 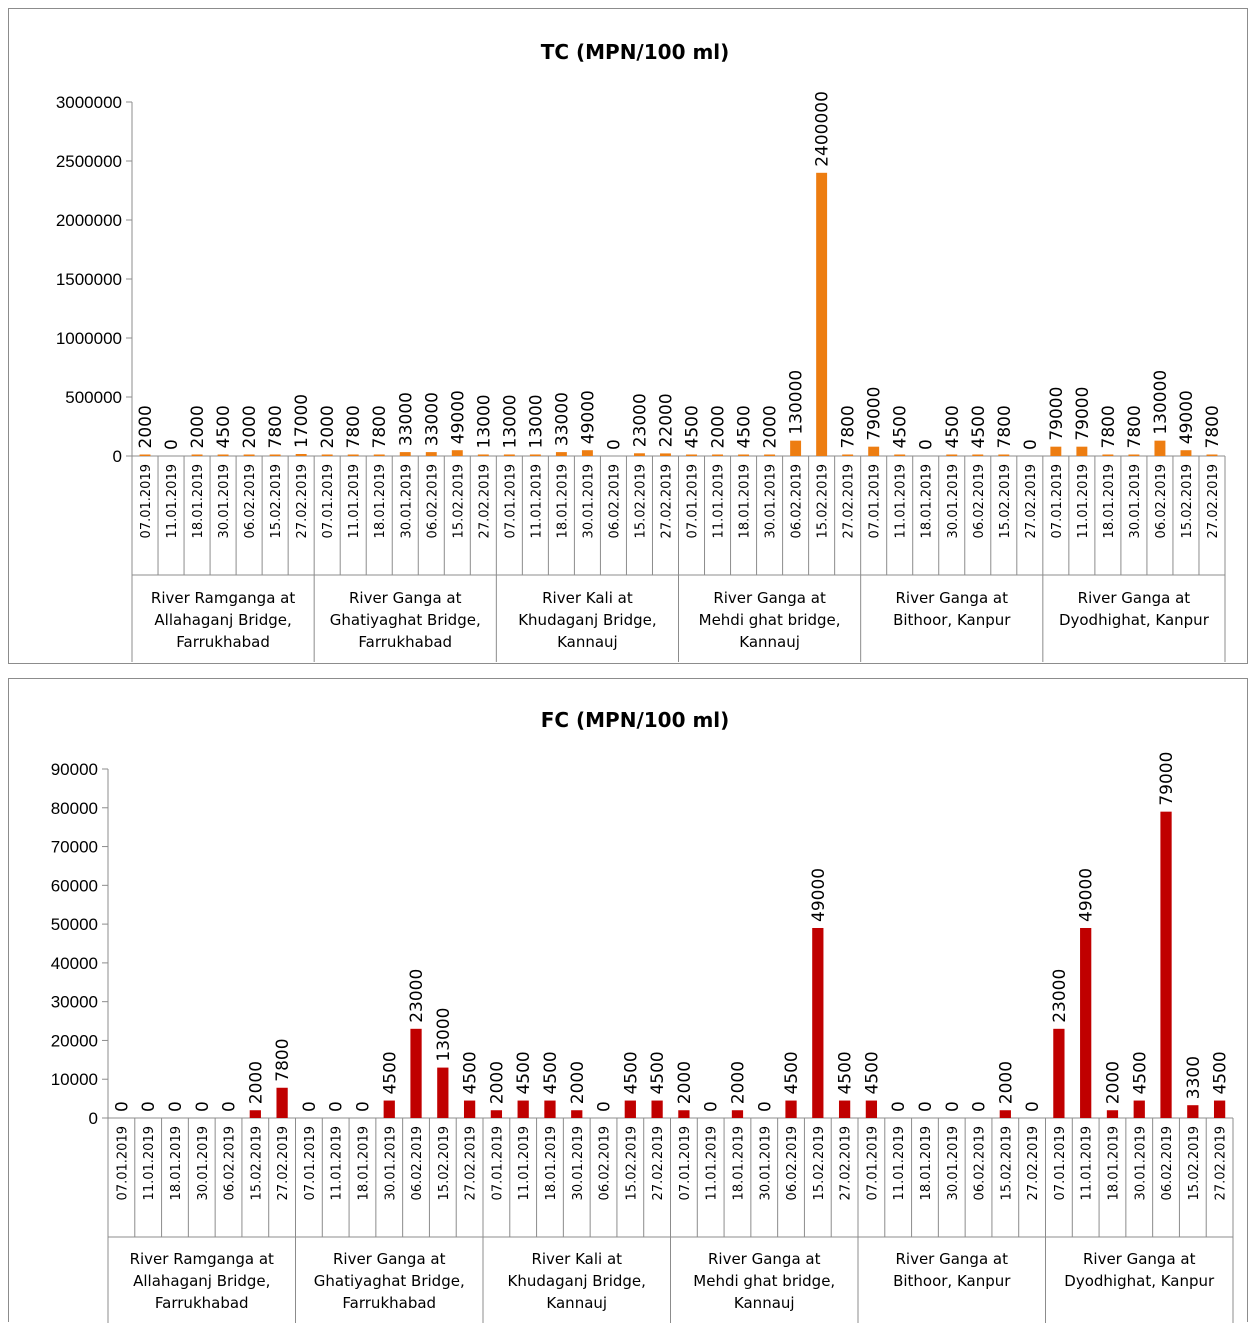 I want to click on data-label: 130000, so click(x=1161, y=402).